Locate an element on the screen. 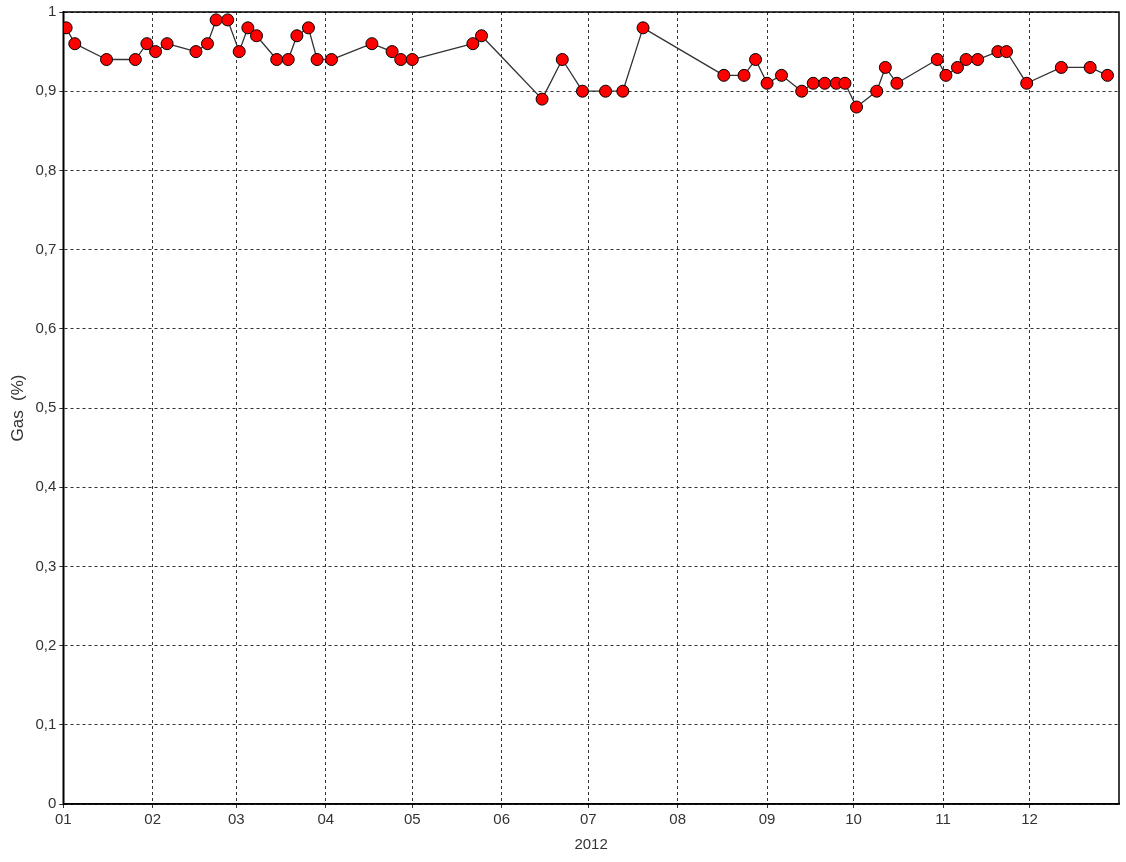  y-axis-title: Gas (%) is located at coordinates (17, 408).